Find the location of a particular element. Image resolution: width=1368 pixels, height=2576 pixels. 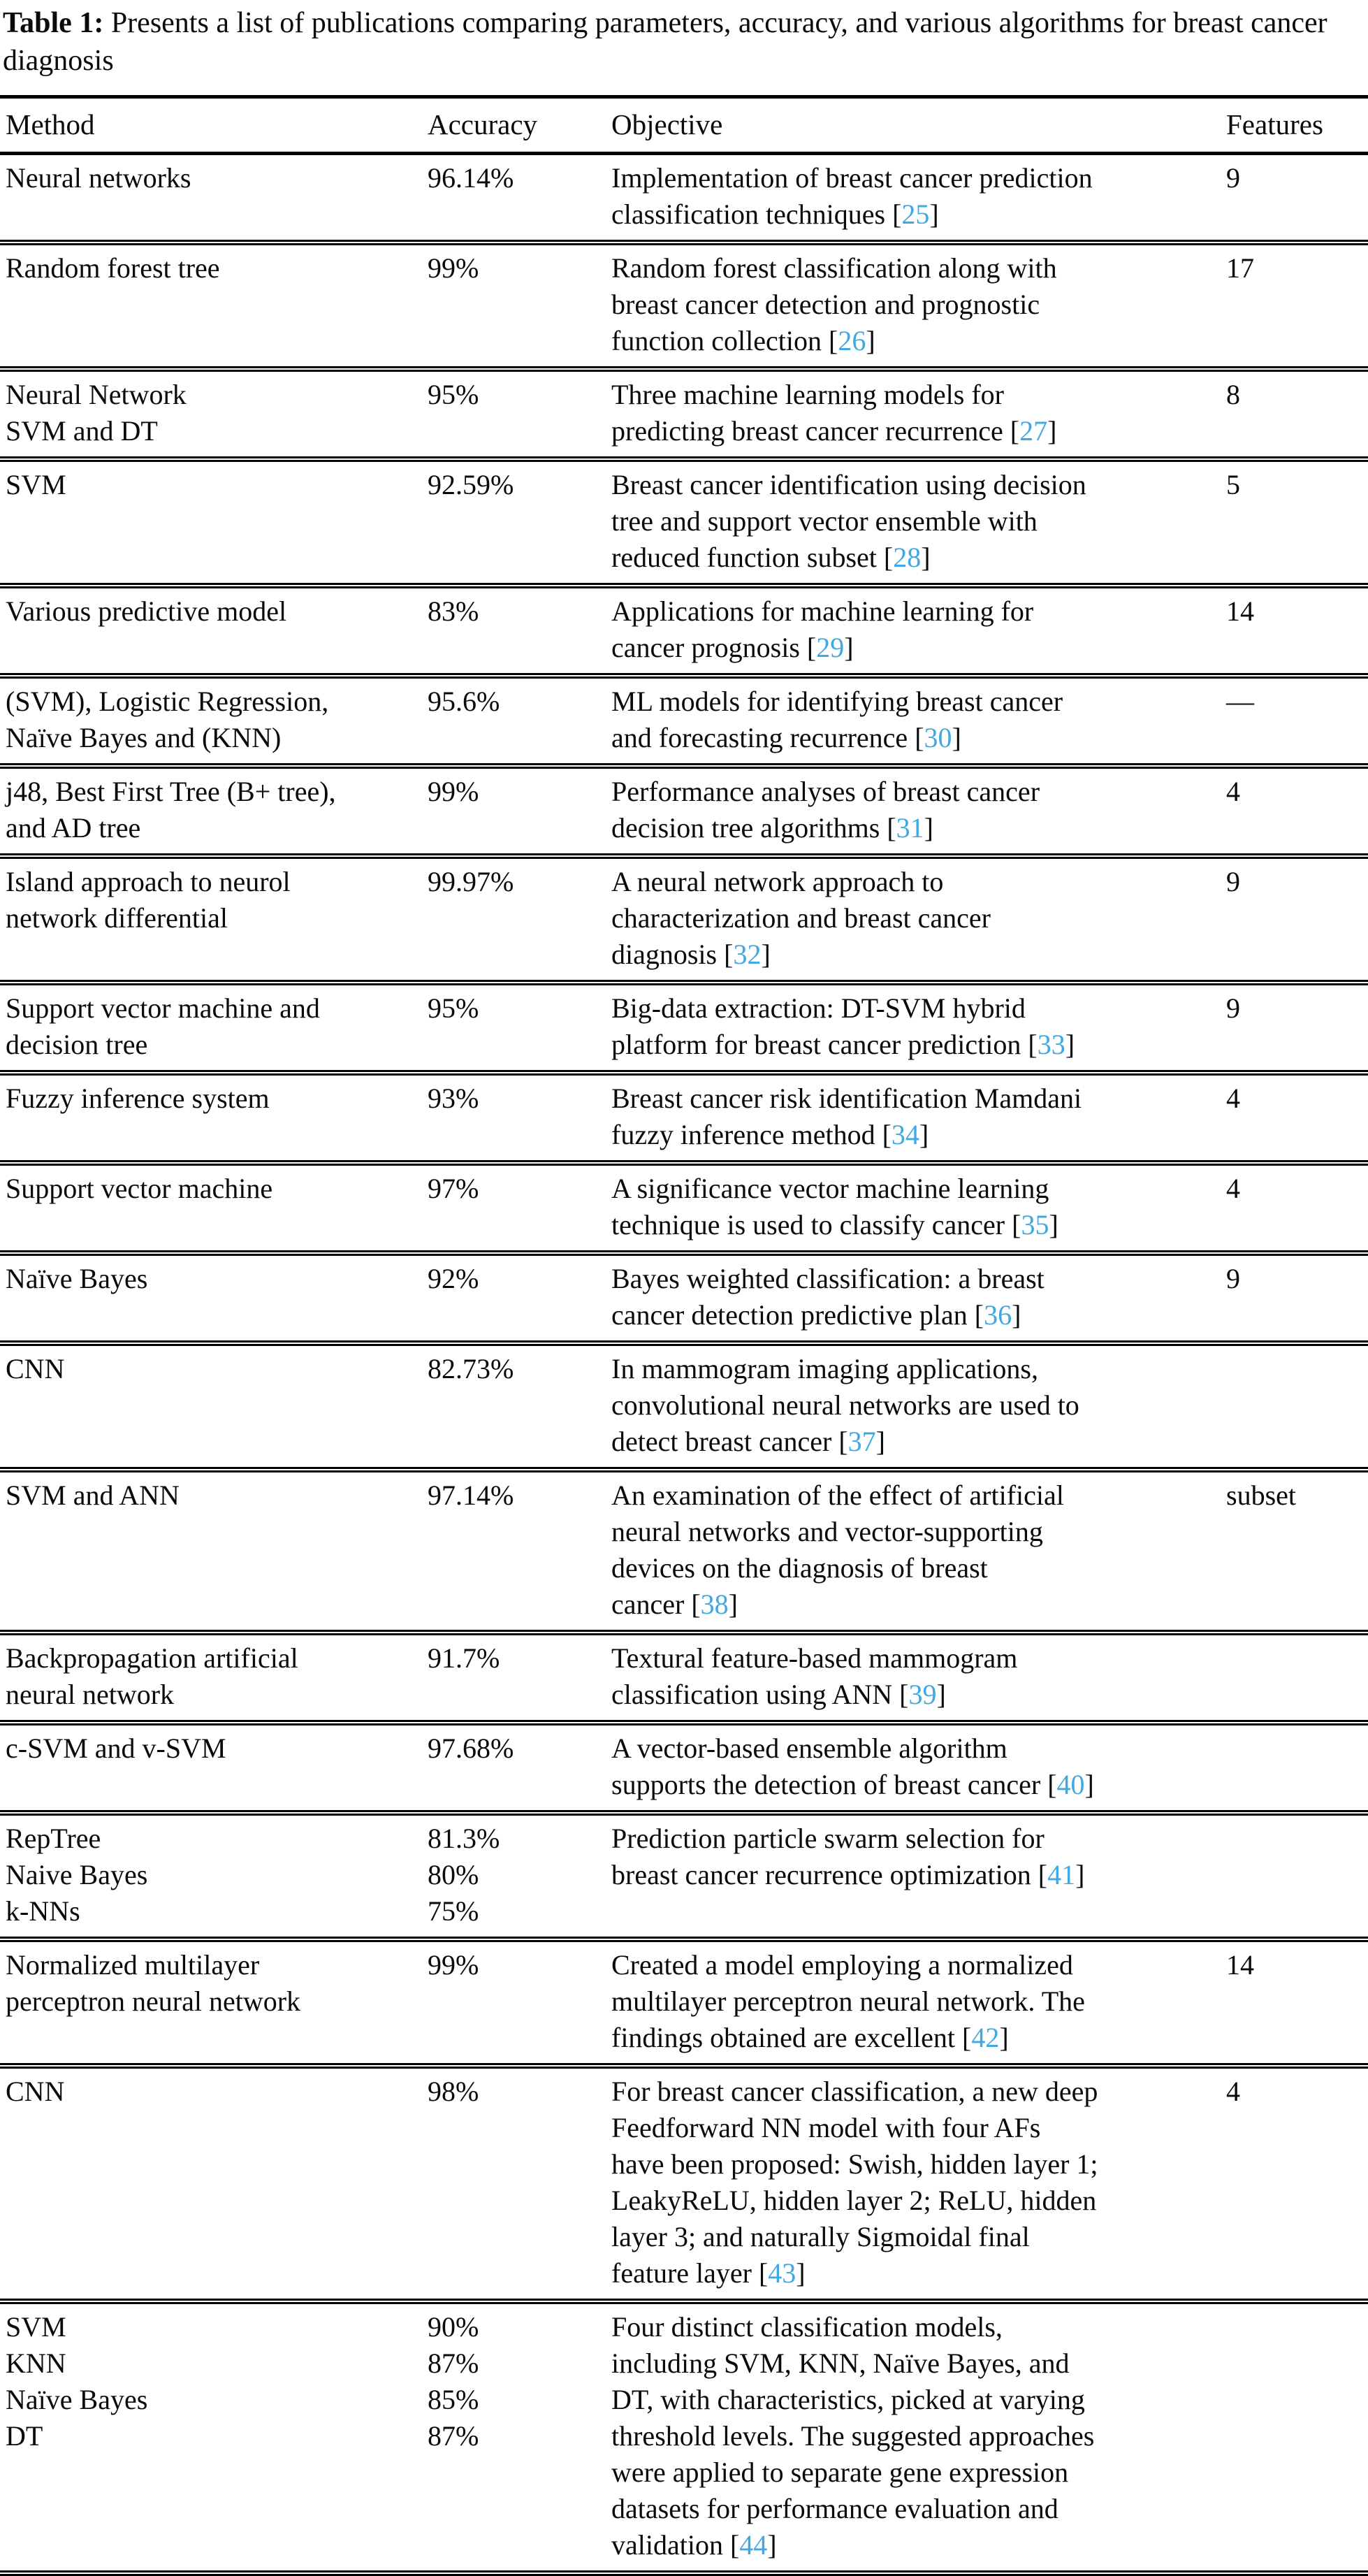

accuracy-cell: 97.68% is located at coordinates (519, 1767).